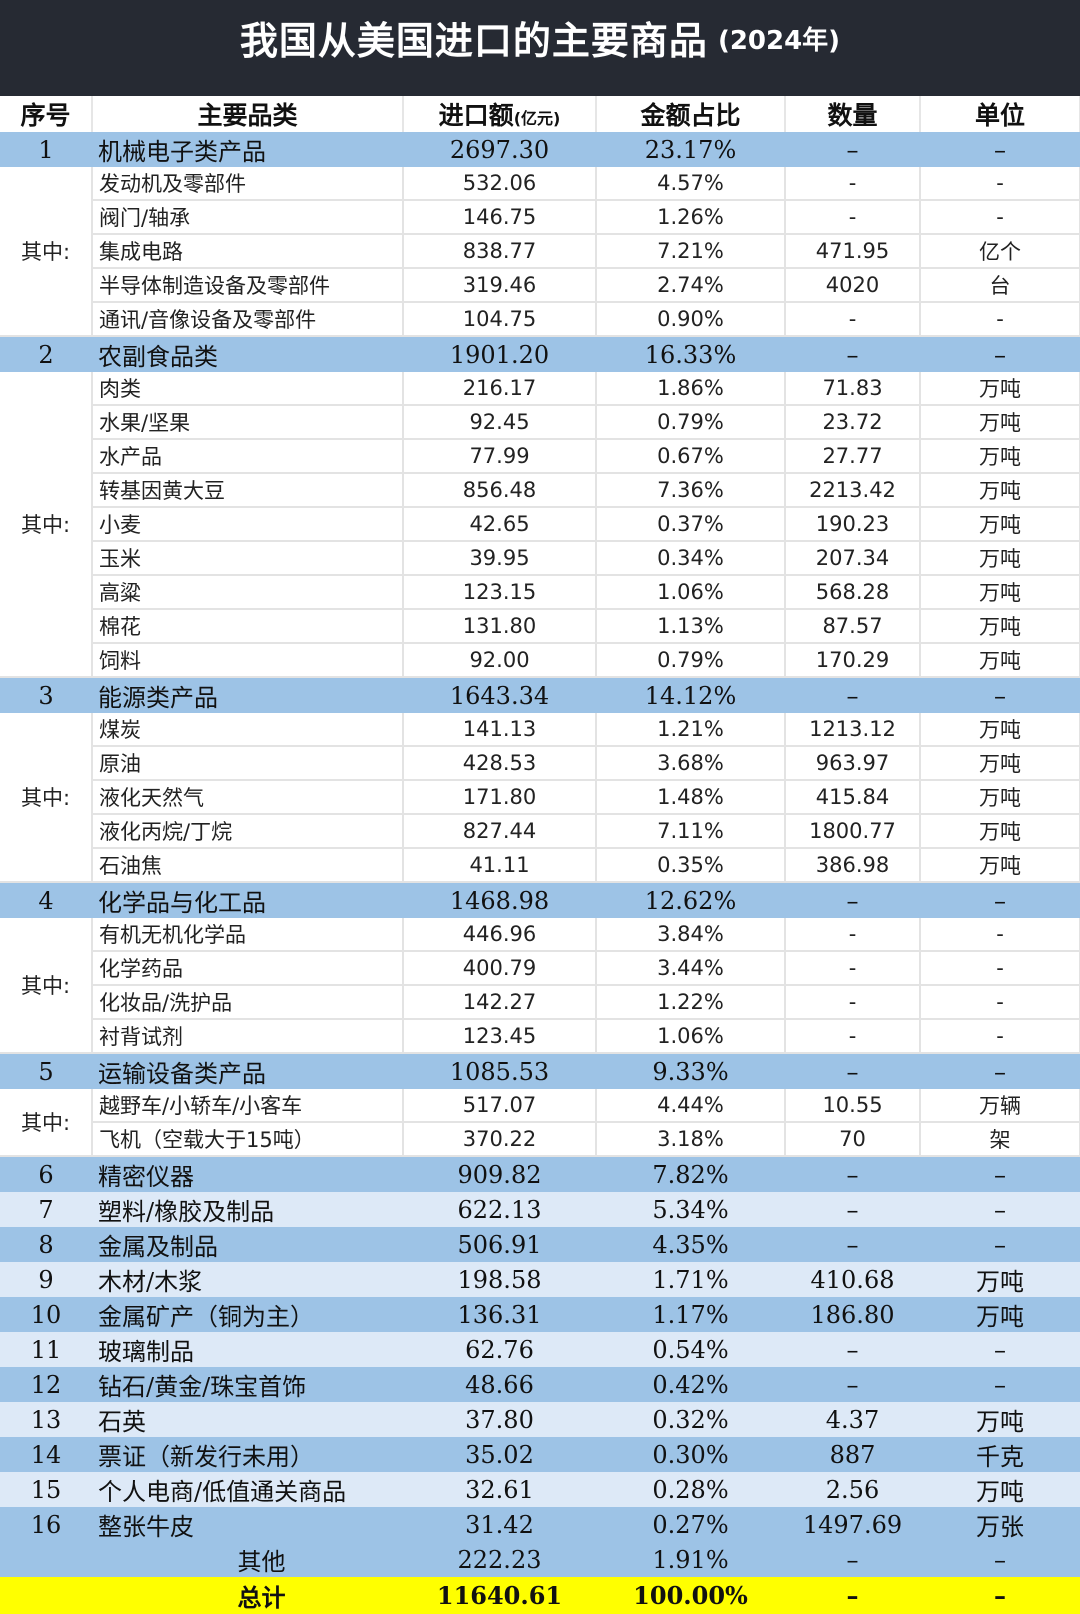 This screenshot has width=1080, height=1614. I want to click on subcategory-row: 衬背试剂 123.45 1.06% - -, so click(540, 1036).